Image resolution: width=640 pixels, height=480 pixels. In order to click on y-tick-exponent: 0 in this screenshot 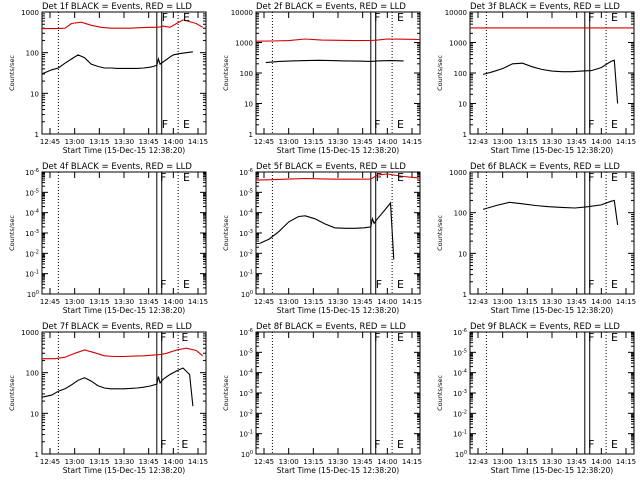, I will do `click(465, 453)`.